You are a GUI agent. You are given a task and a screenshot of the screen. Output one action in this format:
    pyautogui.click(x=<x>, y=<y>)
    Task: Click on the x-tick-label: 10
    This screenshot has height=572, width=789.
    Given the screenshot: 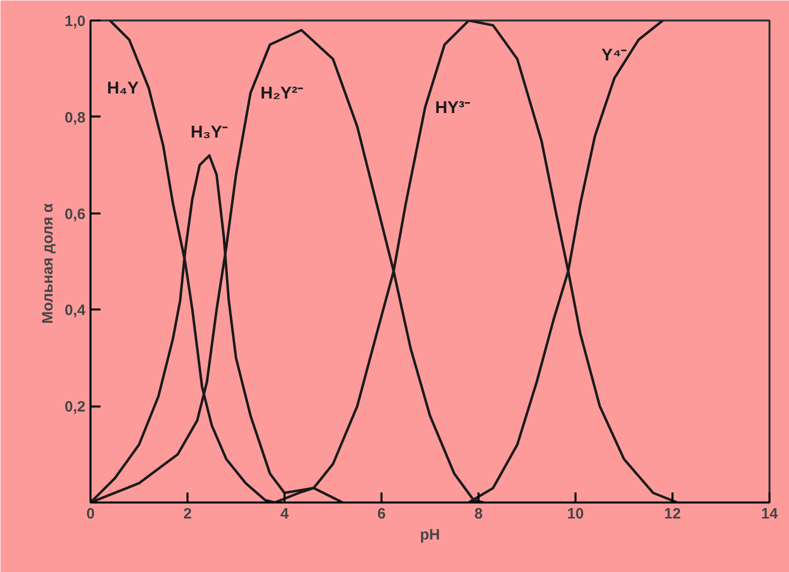 What is the action you would take?
    pyautogui.click(x=575, y=514)
    